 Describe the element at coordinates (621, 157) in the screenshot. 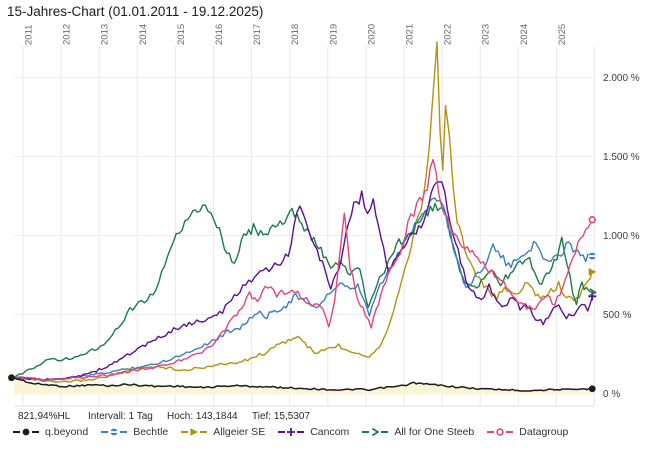

I see `y-axis-tick-label: 1.500 %` at that location.